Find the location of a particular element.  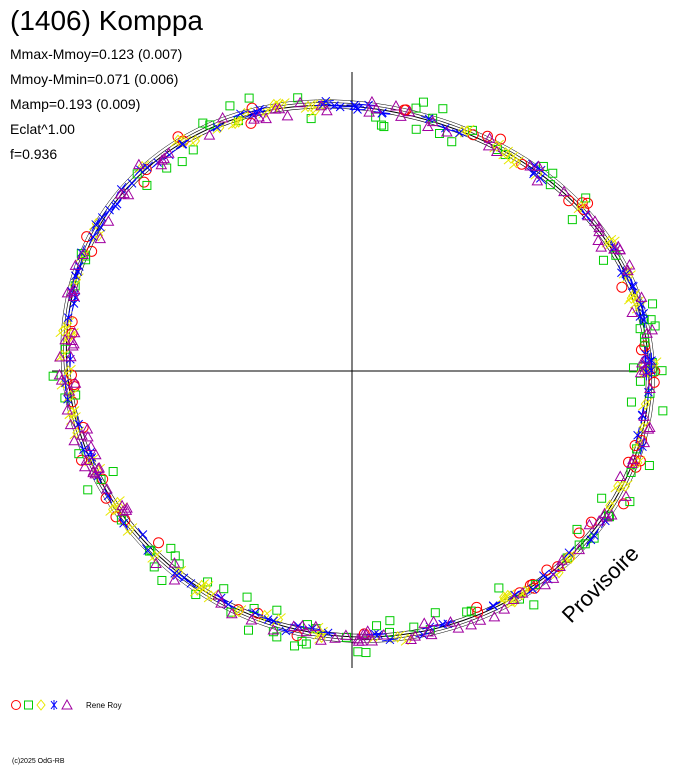

copyright: (c)2025 OdG-RB is located at coordinates (38, 761).